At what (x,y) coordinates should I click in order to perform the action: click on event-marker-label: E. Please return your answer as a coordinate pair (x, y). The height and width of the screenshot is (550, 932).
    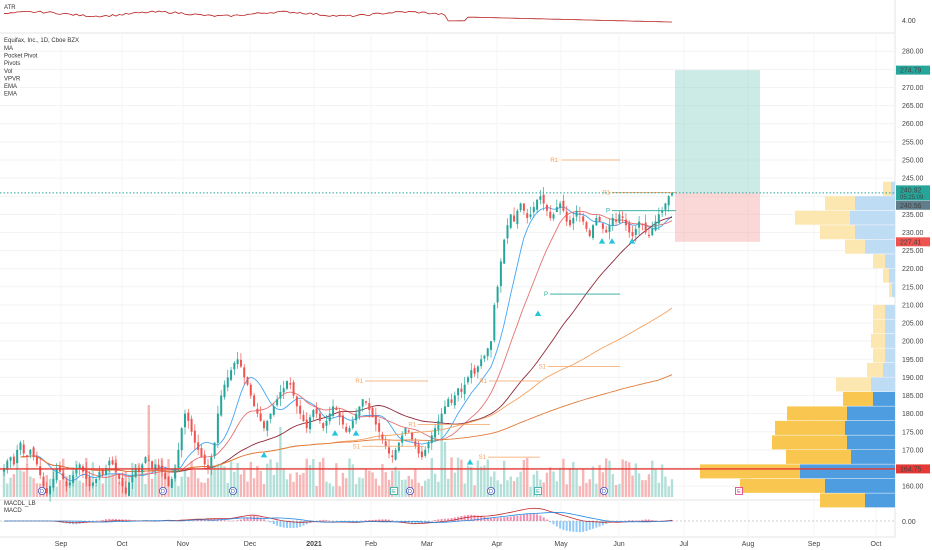
    Looking at the image, I should click on (394, 492).